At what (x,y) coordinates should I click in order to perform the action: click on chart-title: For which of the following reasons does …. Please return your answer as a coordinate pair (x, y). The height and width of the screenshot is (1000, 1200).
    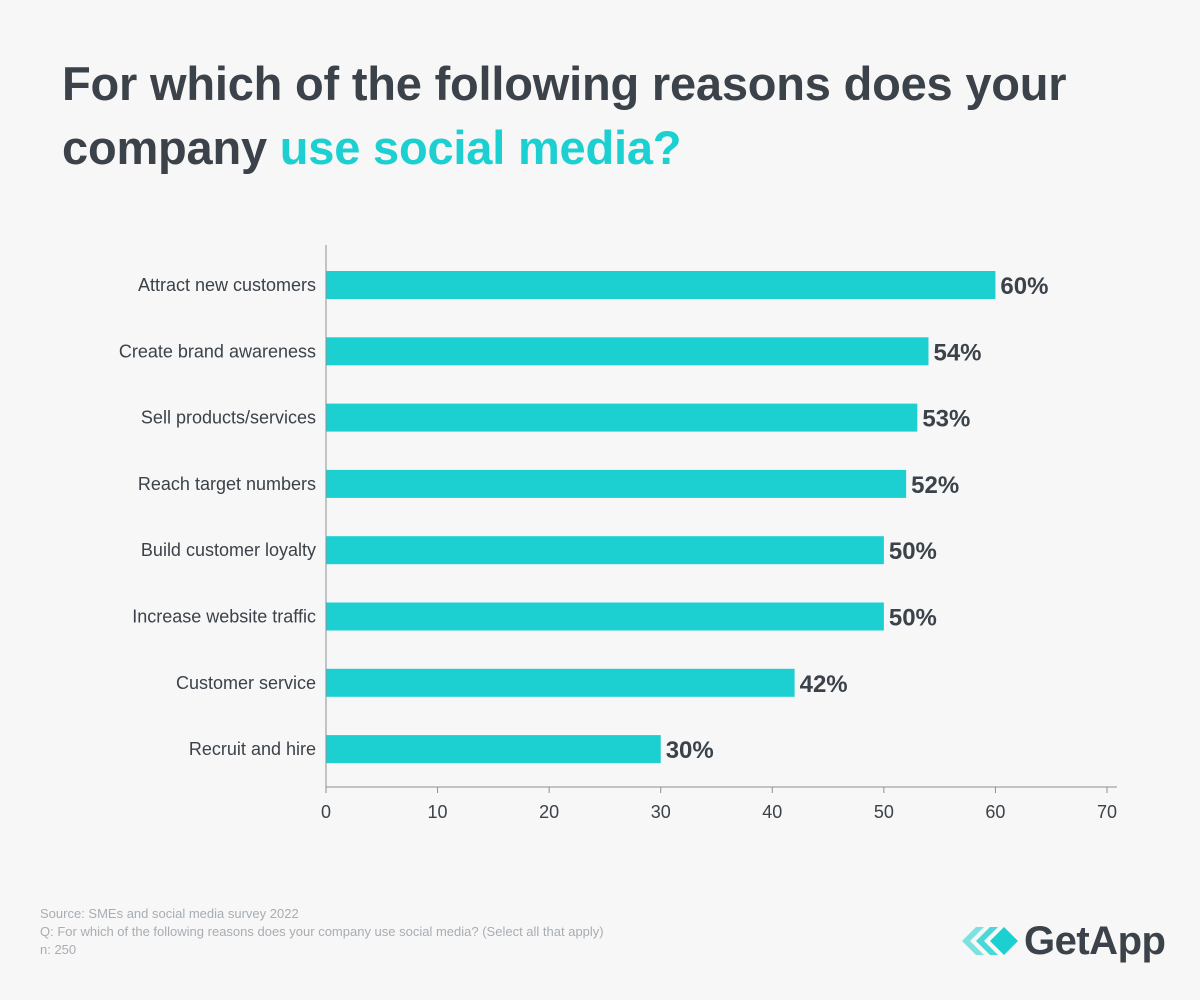
    Looking at the image, I should click on (612, 116).